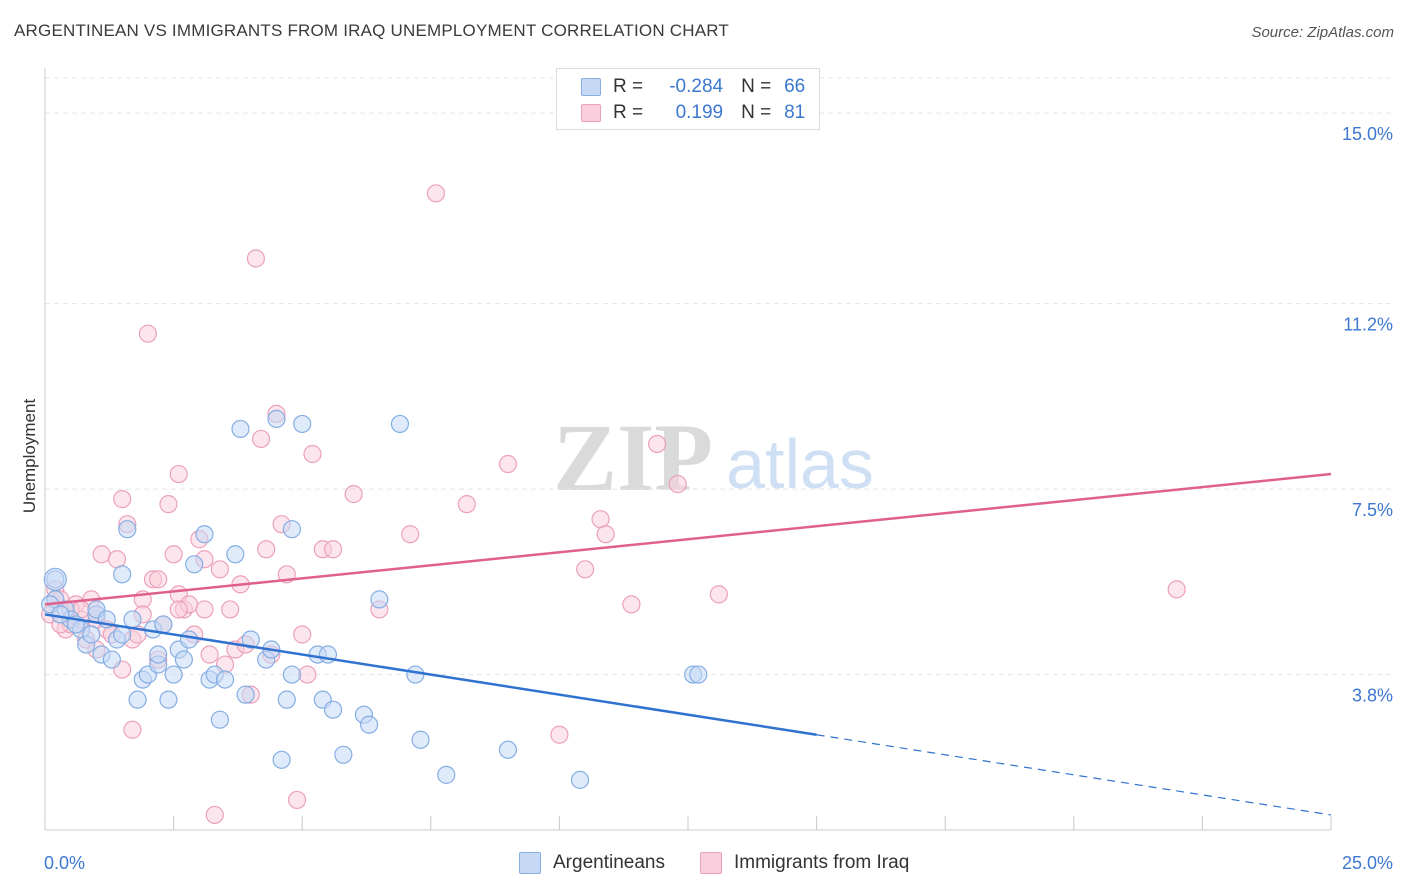  I want to click on argentineans-trend-extension, so click(1074, 775).